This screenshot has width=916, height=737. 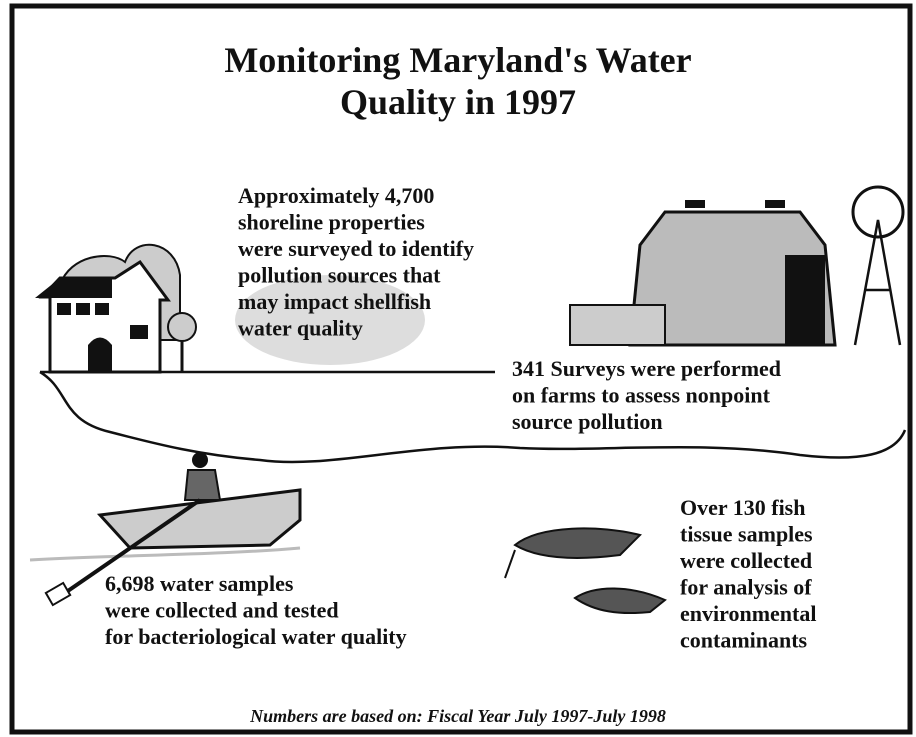 What do you see at coordinates (300, 328) in the screenshot?
I see `fact-line: water quality` at bounding box center [300, 328].